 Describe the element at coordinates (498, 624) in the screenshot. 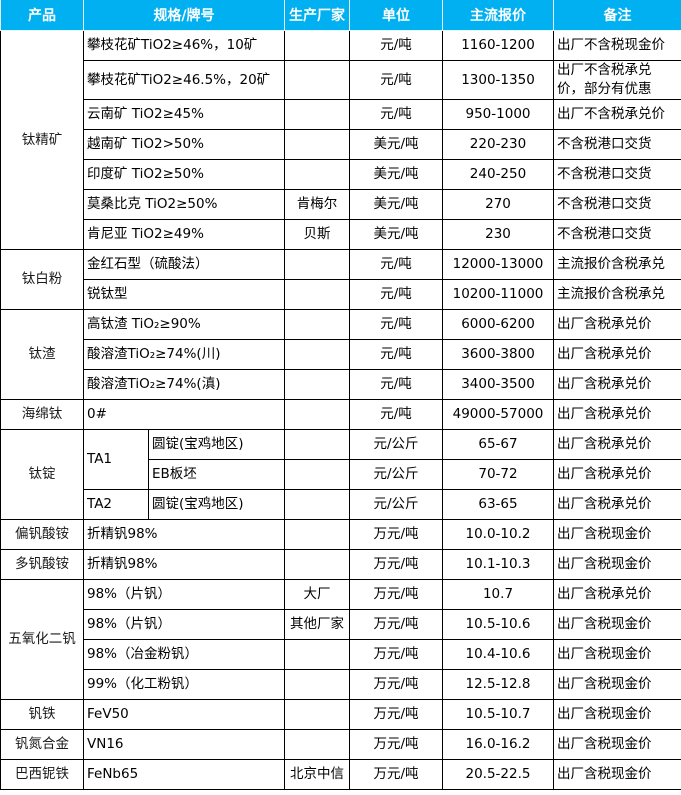

I see `price-cell: 10.5-10.6` at that location.